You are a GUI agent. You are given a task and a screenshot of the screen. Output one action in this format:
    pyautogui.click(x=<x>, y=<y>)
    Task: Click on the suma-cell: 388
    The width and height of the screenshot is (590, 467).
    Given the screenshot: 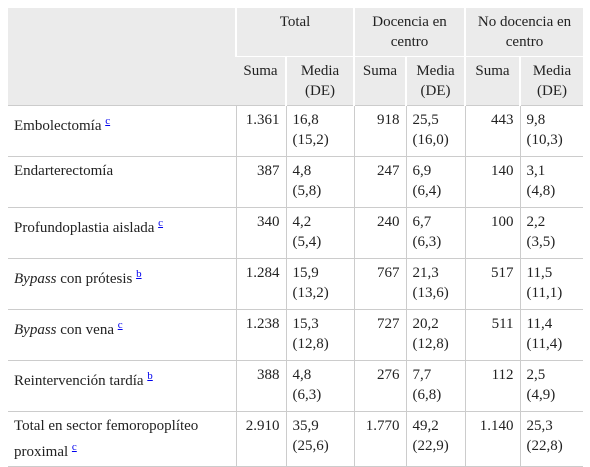 What is the action you would take?
    pyautogui.click(x=260, y=386)
    